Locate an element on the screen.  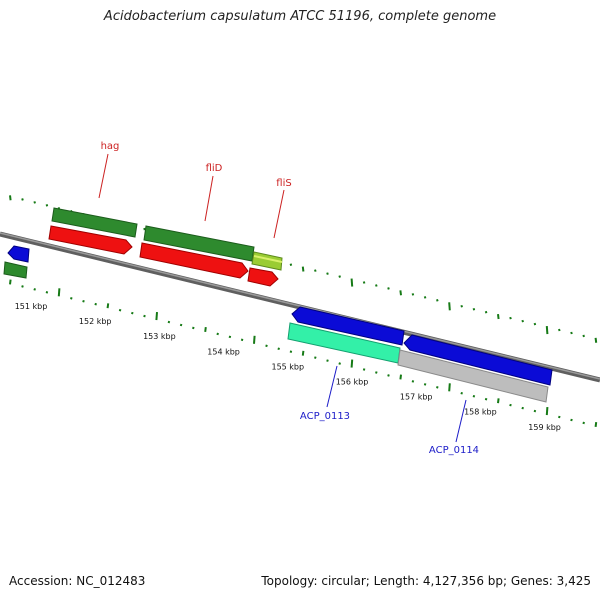
accession-text: Accession: NC_012483 is located at coordinates (77, 581).